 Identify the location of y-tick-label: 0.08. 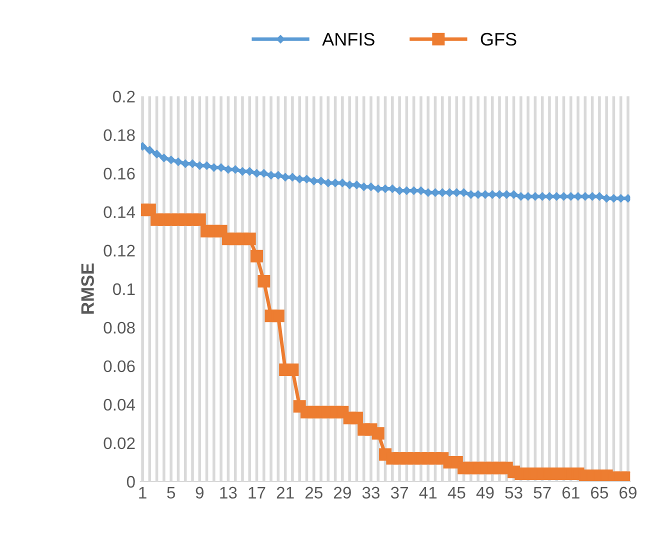
(119, 328).